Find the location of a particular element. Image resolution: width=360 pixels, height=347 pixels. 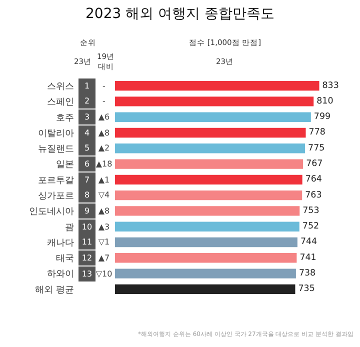

data-label: 752 is located at coordinates (311, 227).